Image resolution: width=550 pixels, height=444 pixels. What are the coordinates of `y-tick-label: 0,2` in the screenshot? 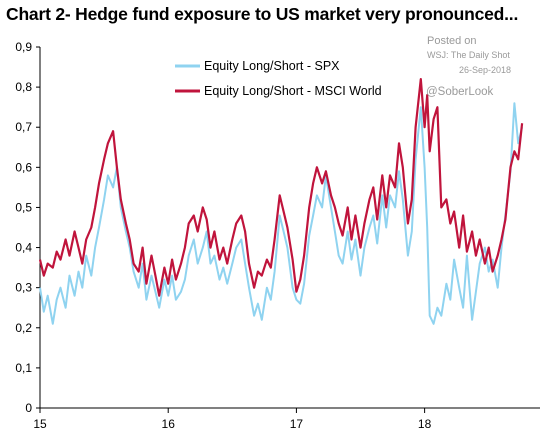 It's located at (23, 328).